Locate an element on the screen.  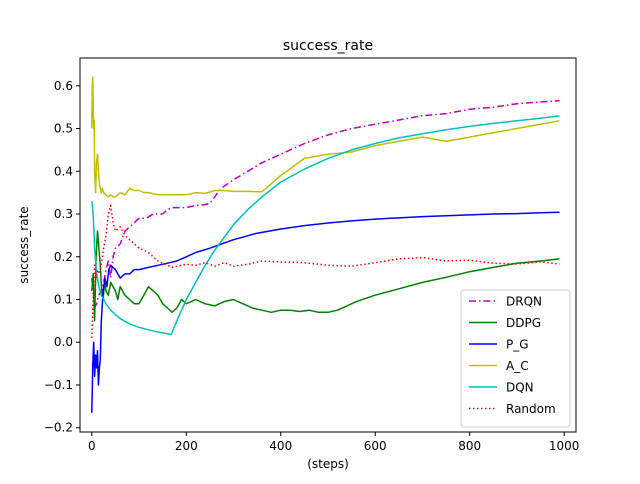
y-axis-ticks: −0.2 −0.1 0.0 0.1 0.2 0.3 0.4 0.5 0.6 is located at coordinates (62, 257).